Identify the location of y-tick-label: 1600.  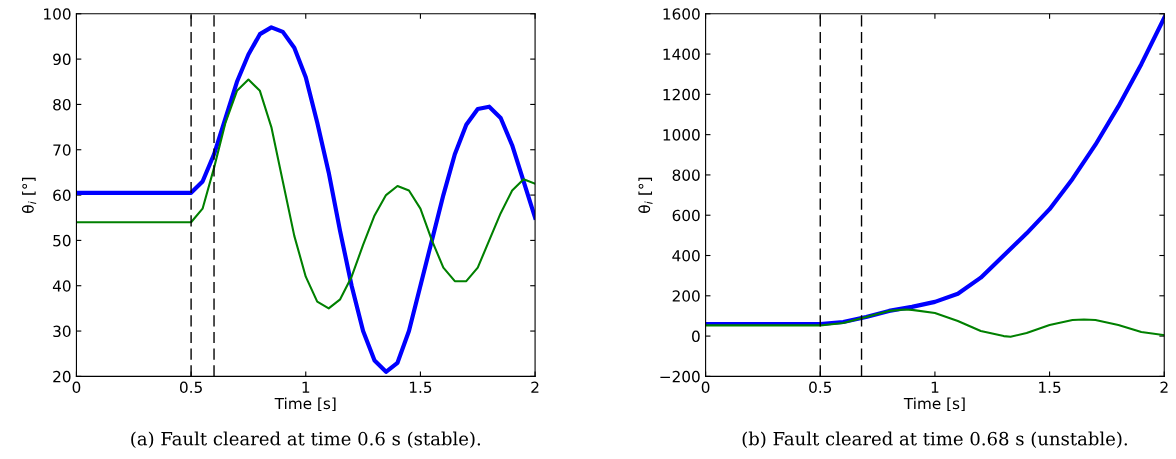
(681, 14).